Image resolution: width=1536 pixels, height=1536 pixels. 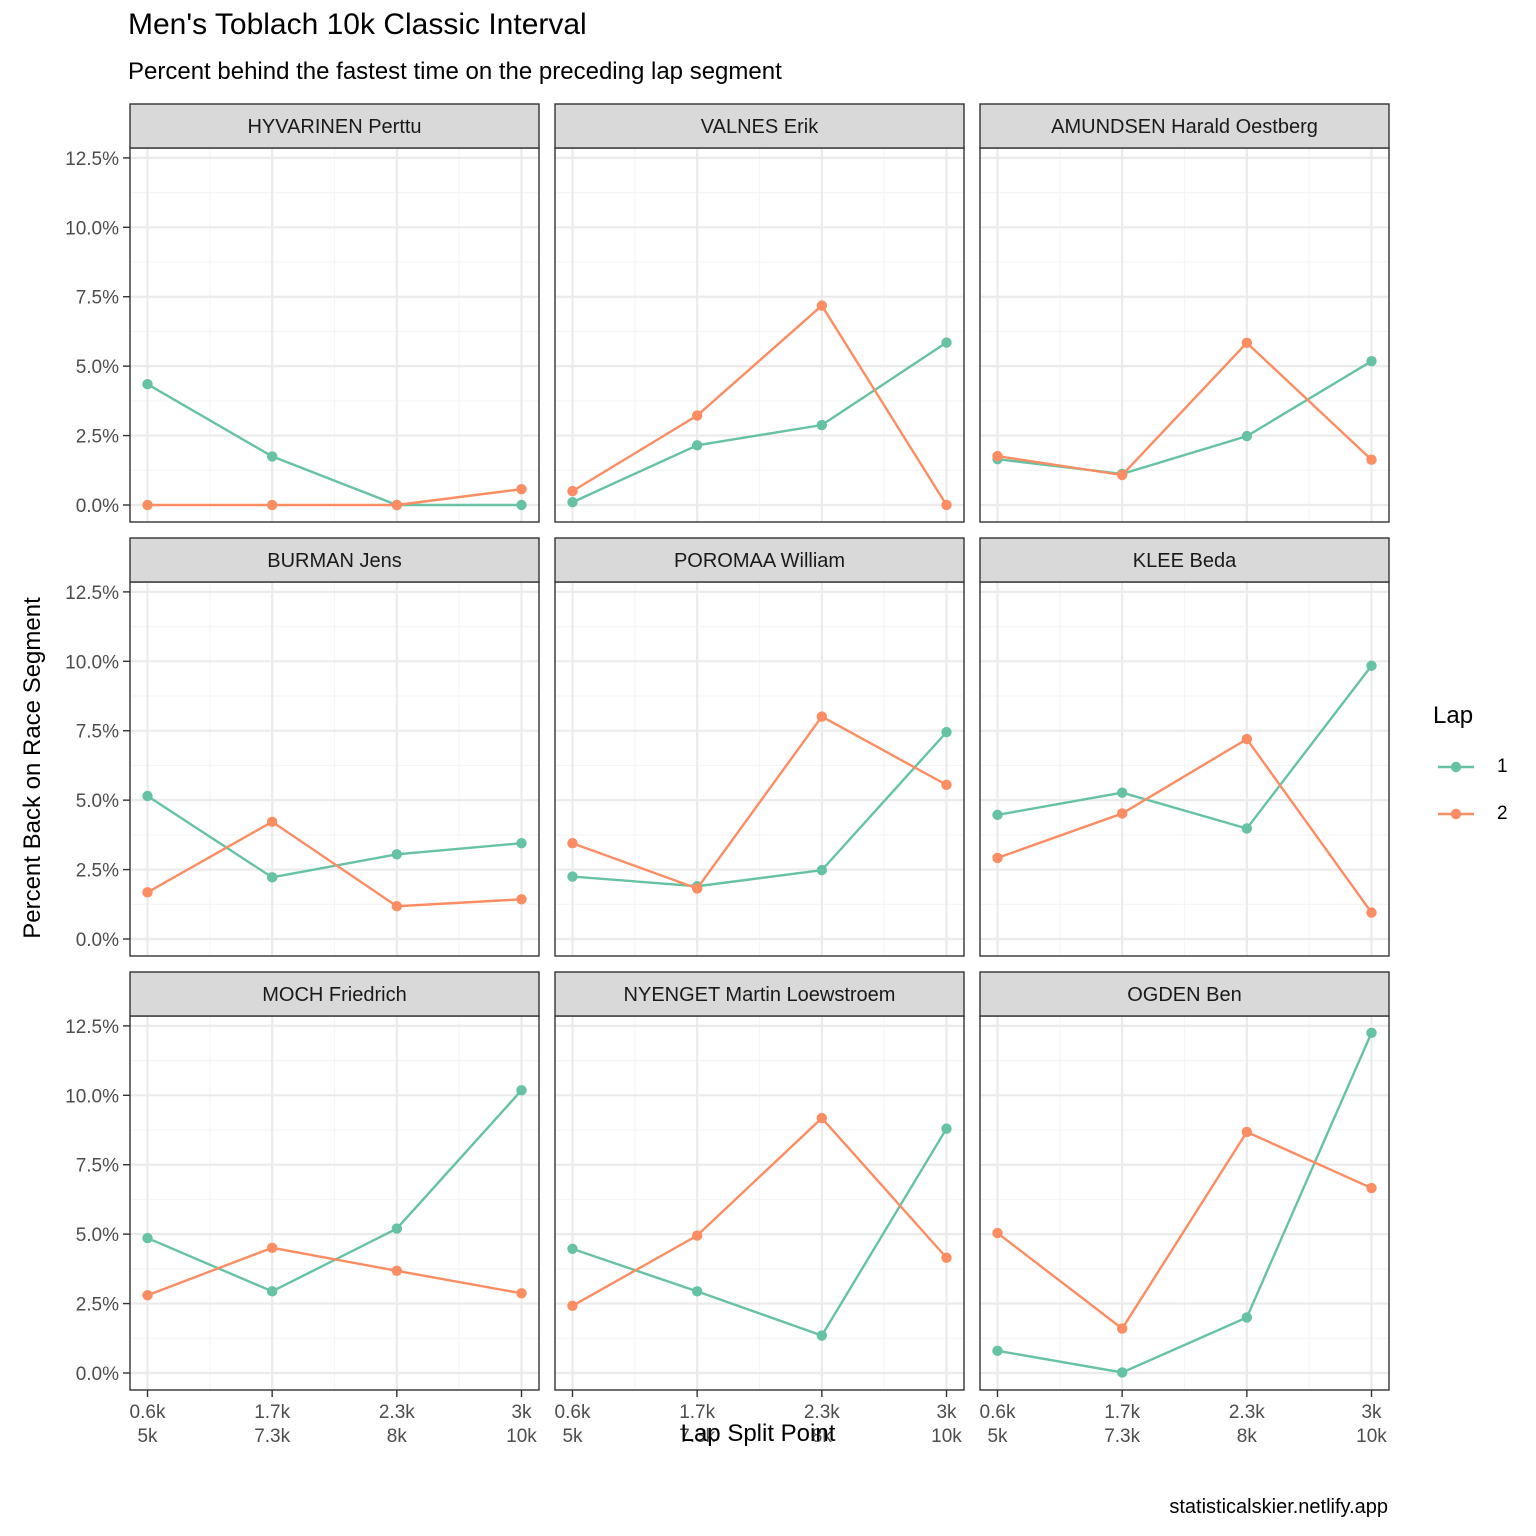 I want to click on series-line-lap-2-moch-friedrich, so click(x=334, y=1271).